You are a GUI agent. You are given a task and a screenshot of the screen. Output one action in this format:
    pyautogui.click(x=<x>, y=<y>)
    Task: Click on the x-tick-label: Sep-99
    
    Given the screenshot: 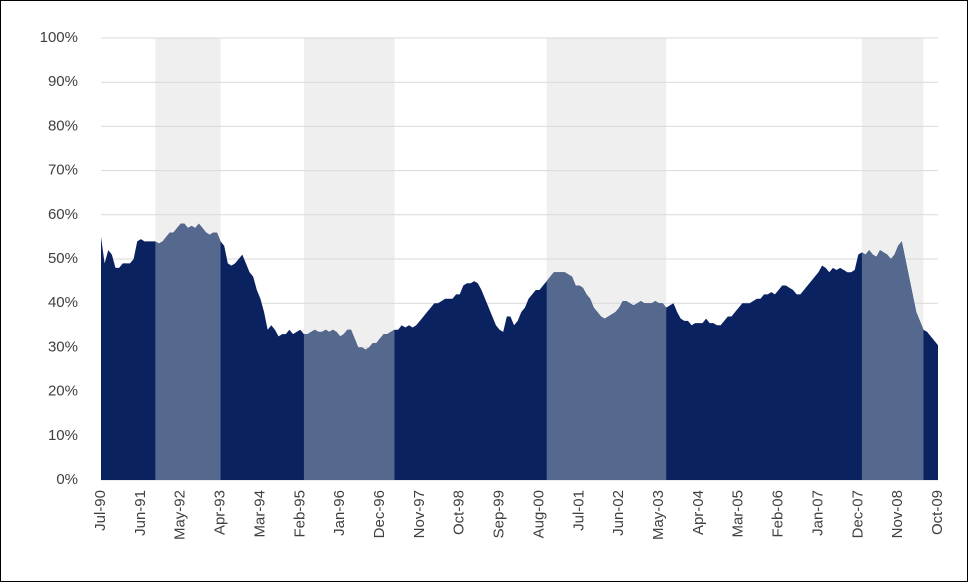 What is the action you would take?
    pyautogui.click(x=499, y=514)
    